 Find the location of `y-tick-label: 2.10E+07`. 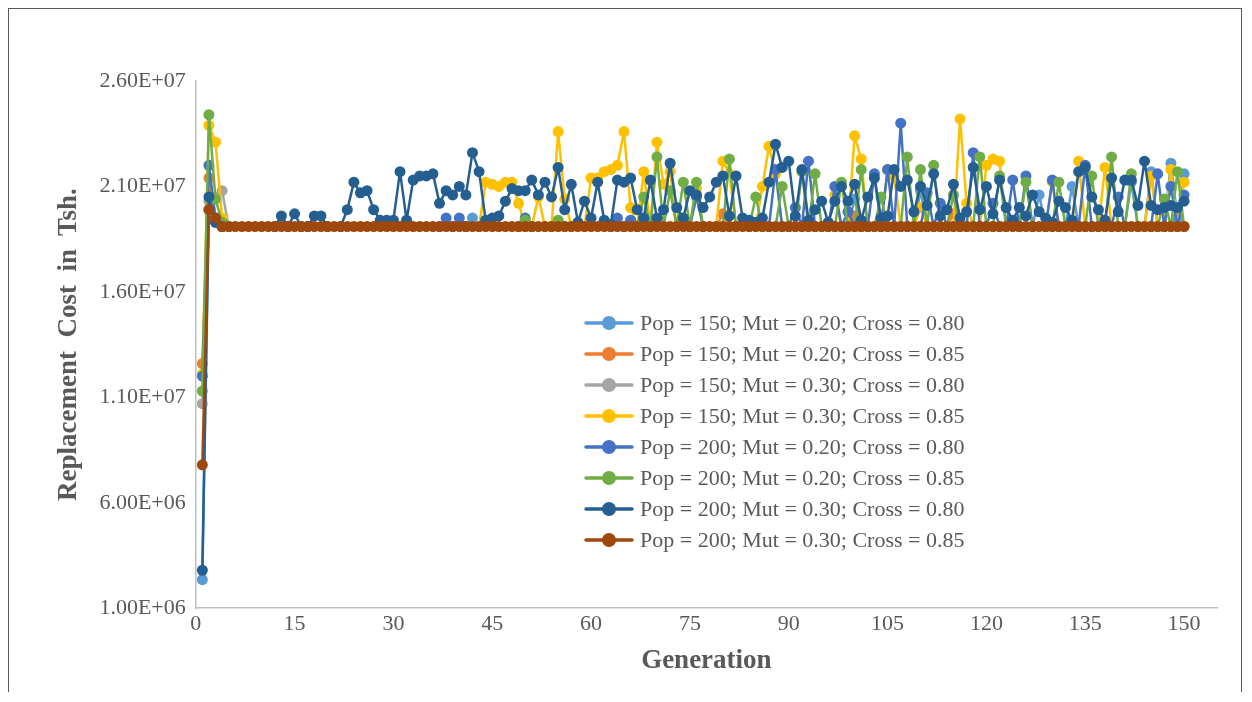

y-tick-label: 2.10E+07 is located at coordinates (142, 185).